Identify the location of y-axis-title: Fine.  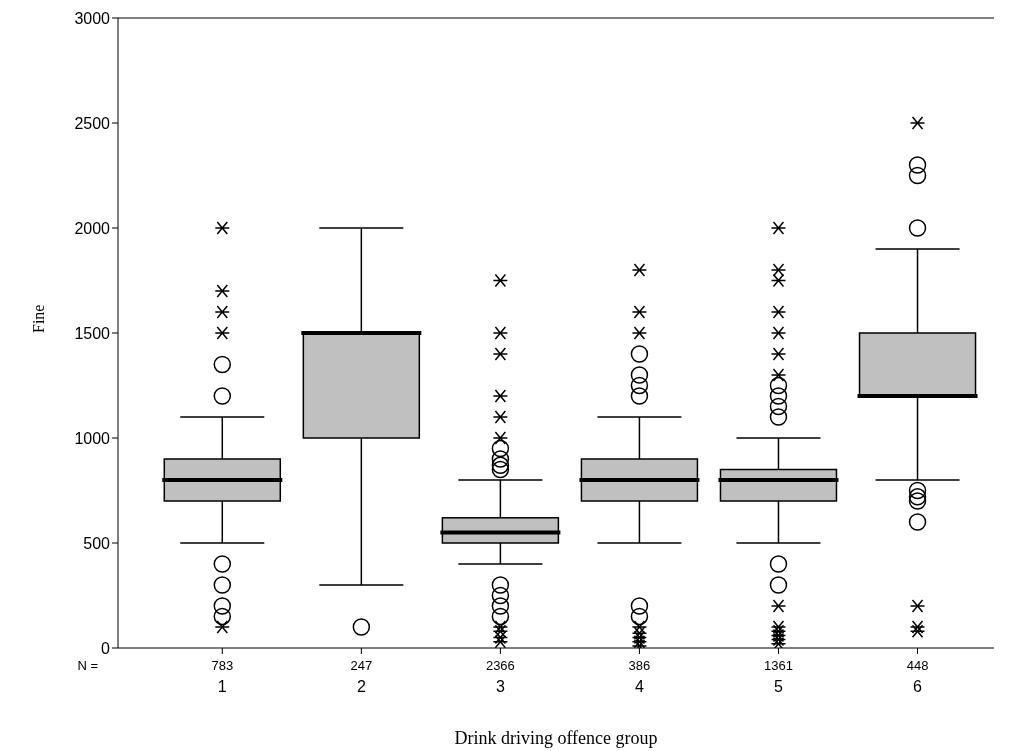
(38, 318).